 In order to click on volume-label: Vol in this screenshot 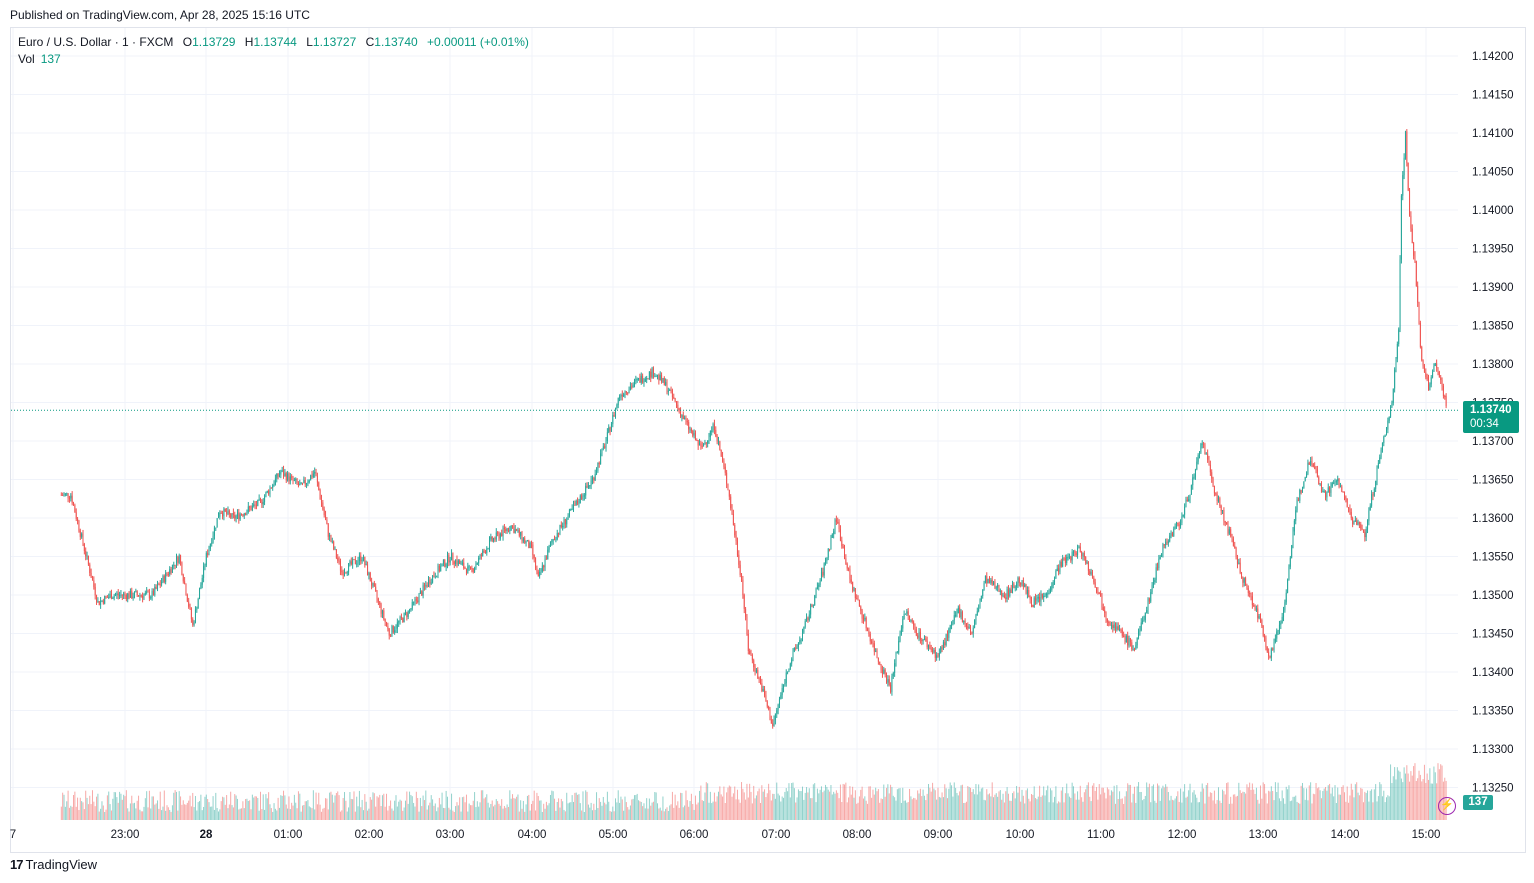, I will do `click(26, 59)`.